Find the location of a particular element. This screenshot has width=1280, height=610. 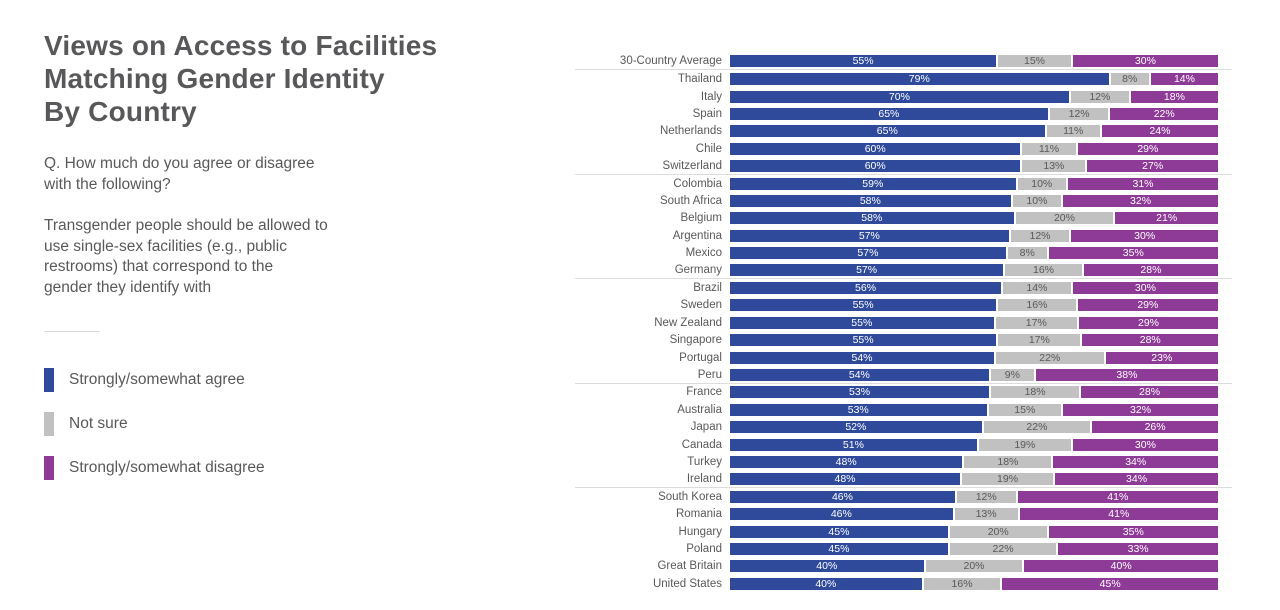

bar-segment-strongly-somewhat-disagree: 22% is located at coordinates (1164, 113).